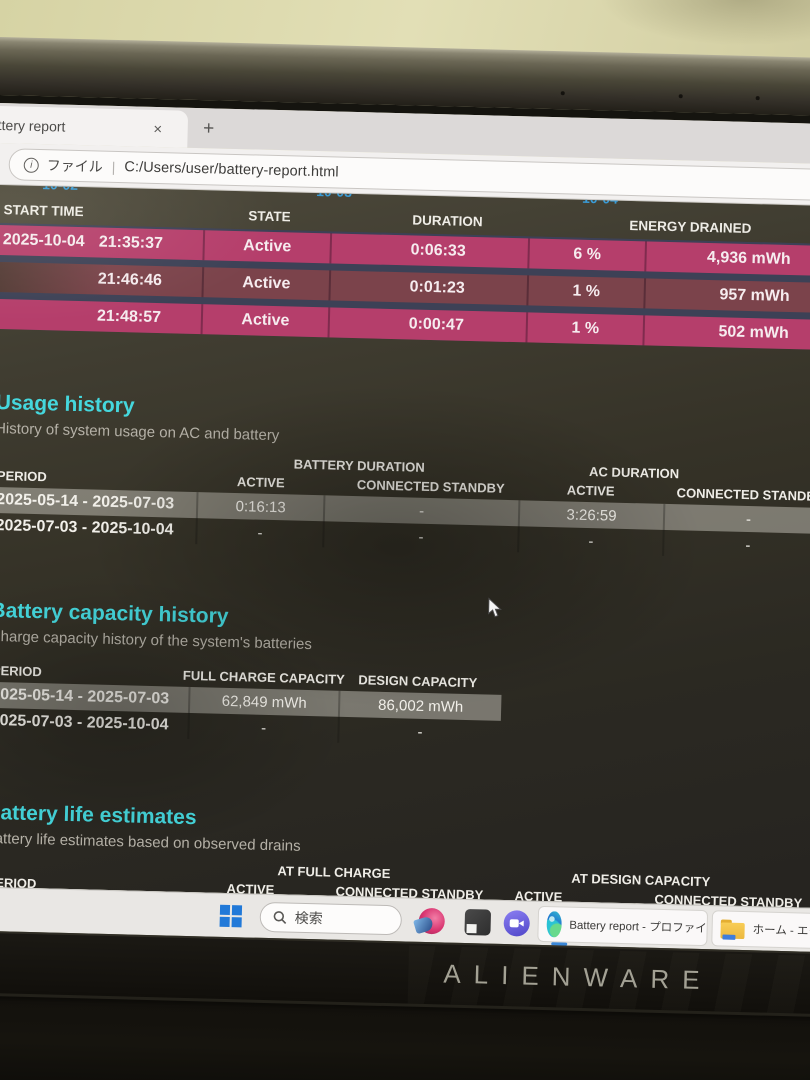 This screenshot has height=1080, width=810. Describe the element at coordinates (43, 211) in the screenshot. I see `col-start-time: START TIME` at that location.